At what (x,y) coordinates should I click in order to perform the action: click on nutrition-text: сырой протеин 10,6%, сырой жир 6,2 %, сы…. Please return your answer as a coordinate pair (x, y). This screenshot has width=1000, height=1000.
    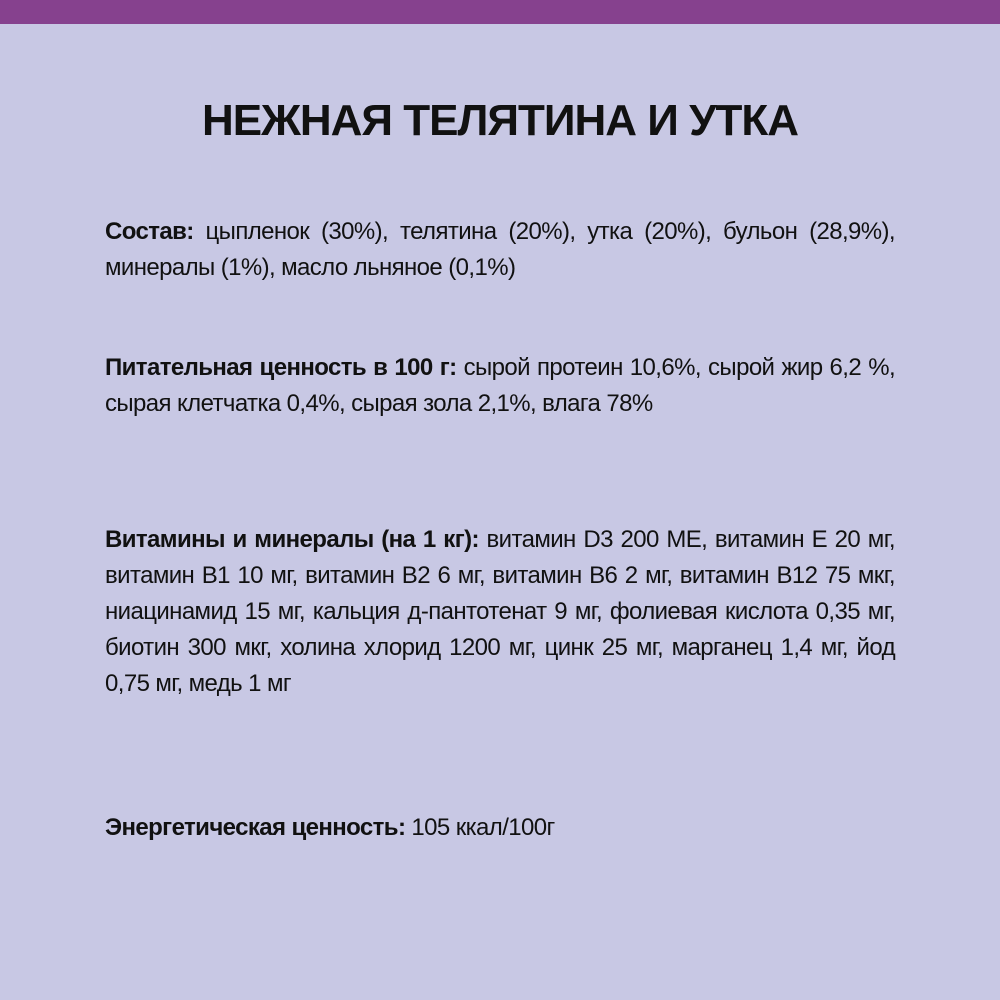
    Looking at the image, I should click on (500, 385).